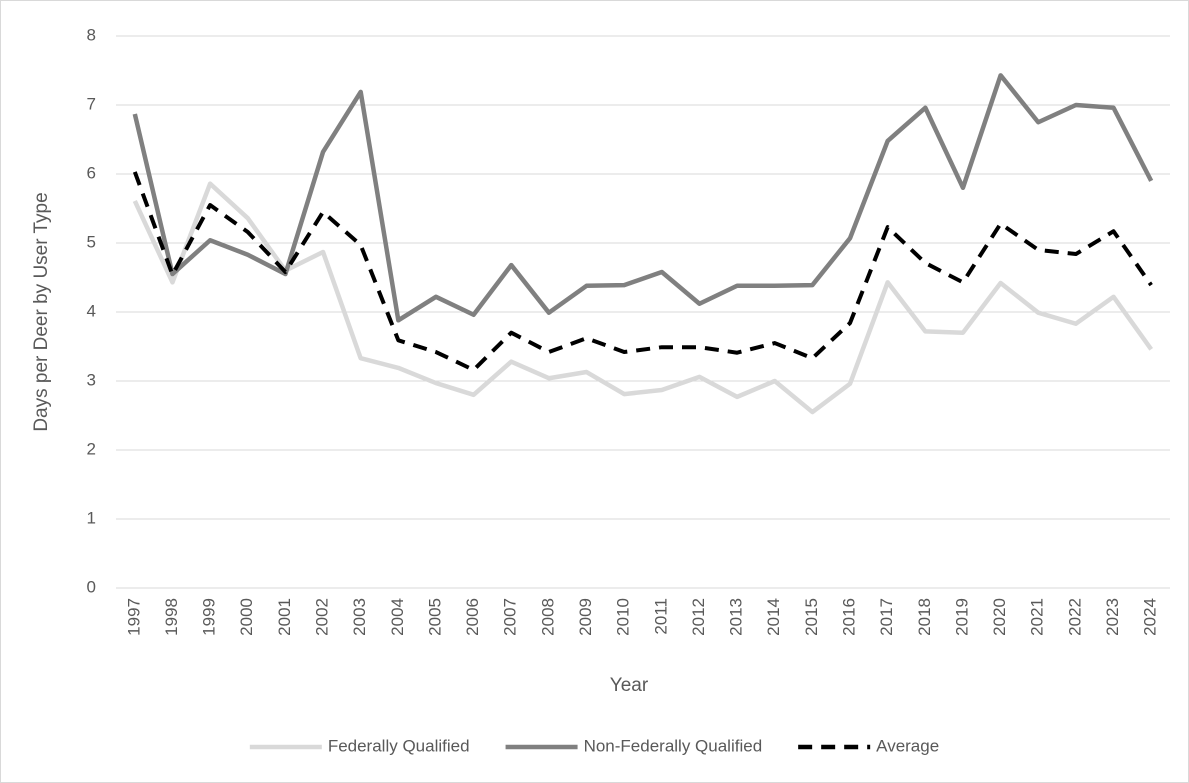 The image size is (1189, 783). What do you see at coordinates (133, 617) in the screenshot?
I see `x-tick-label: 1997` at bounding box center [133, 617].